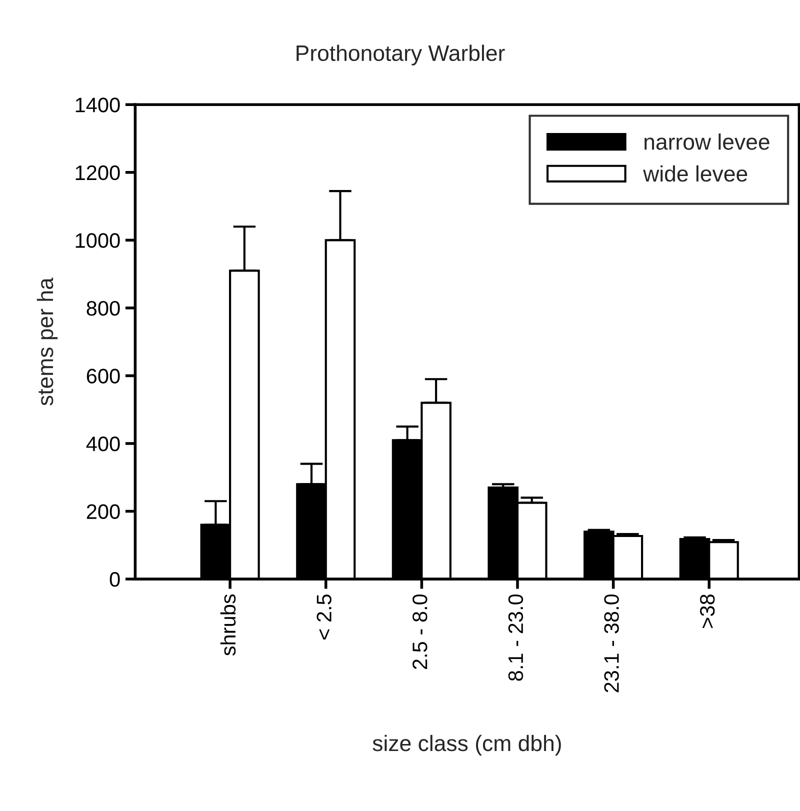  What do you see at coordinates (98, 105) in the screenshot?
I see `y-tick-label: 1400` at bounding box center [98, 105].